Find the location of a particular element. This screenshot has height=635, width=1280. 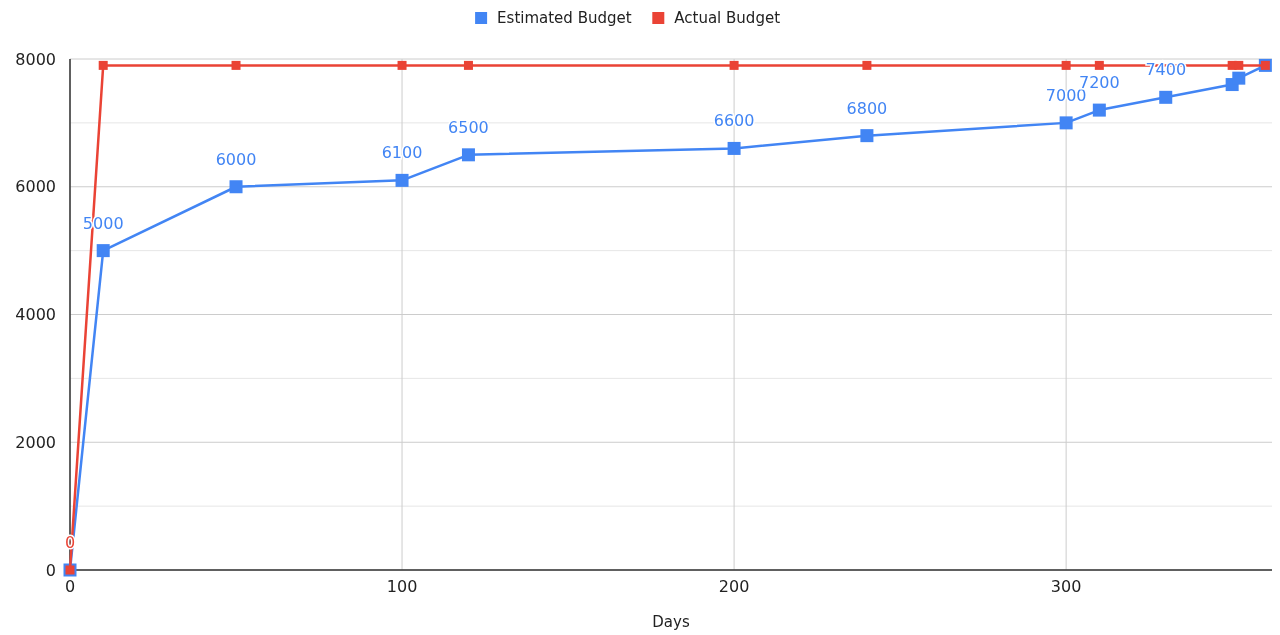

y-tick-label: 6000 is located at coordinates (35, 187).